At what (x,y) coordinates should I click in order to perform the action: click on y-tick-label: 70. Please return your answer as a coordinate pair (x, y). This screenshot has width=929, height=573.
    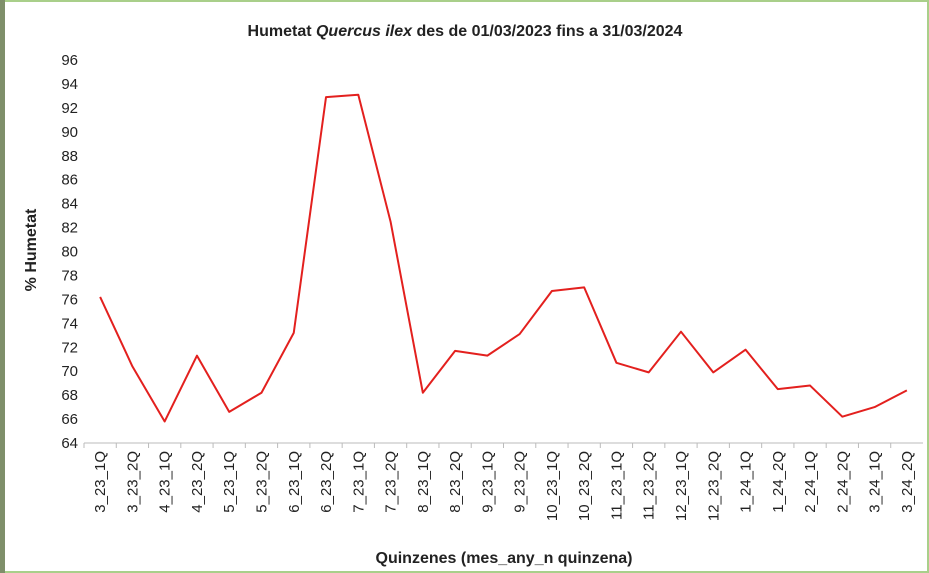
    Looking at the image, I should click on (69, 371).